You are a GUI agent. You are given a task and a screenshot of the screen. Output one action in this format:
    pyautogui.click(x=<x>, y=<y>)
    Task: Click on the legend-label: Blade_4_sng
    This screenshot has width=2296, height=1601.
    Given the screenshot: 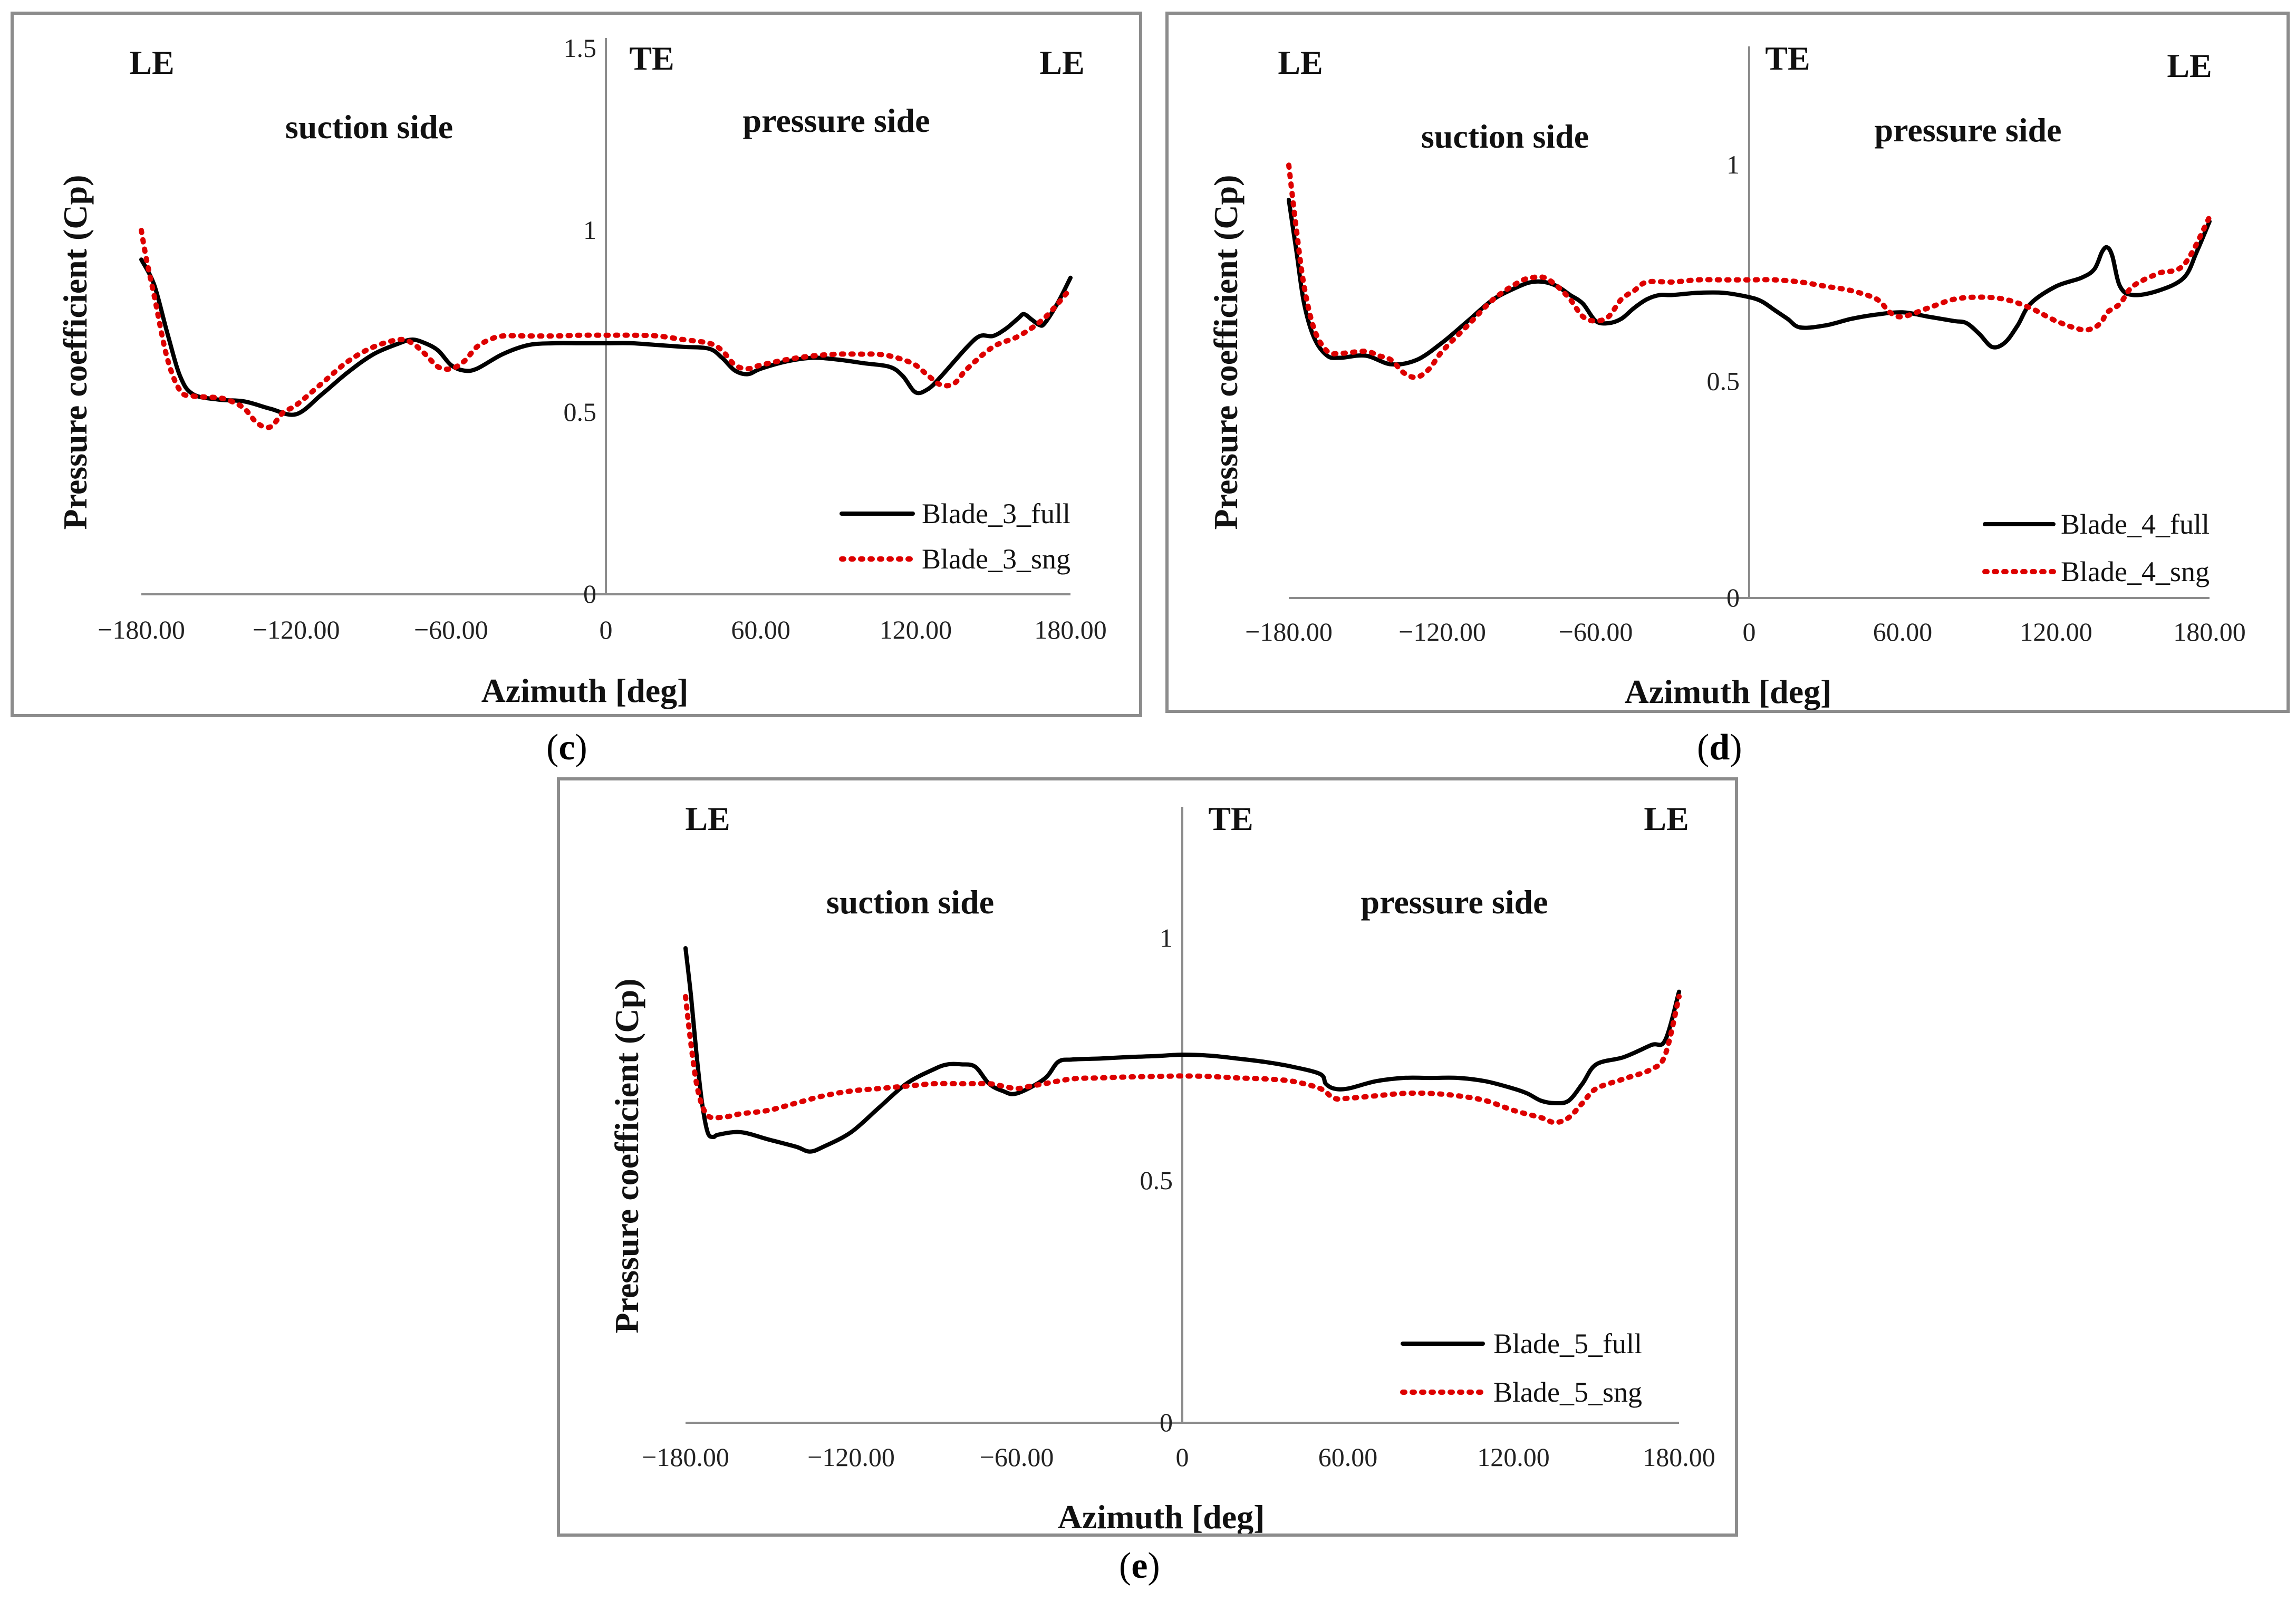 What is the action you would take?
    pyautogui.click(x=2135, y=571)
    